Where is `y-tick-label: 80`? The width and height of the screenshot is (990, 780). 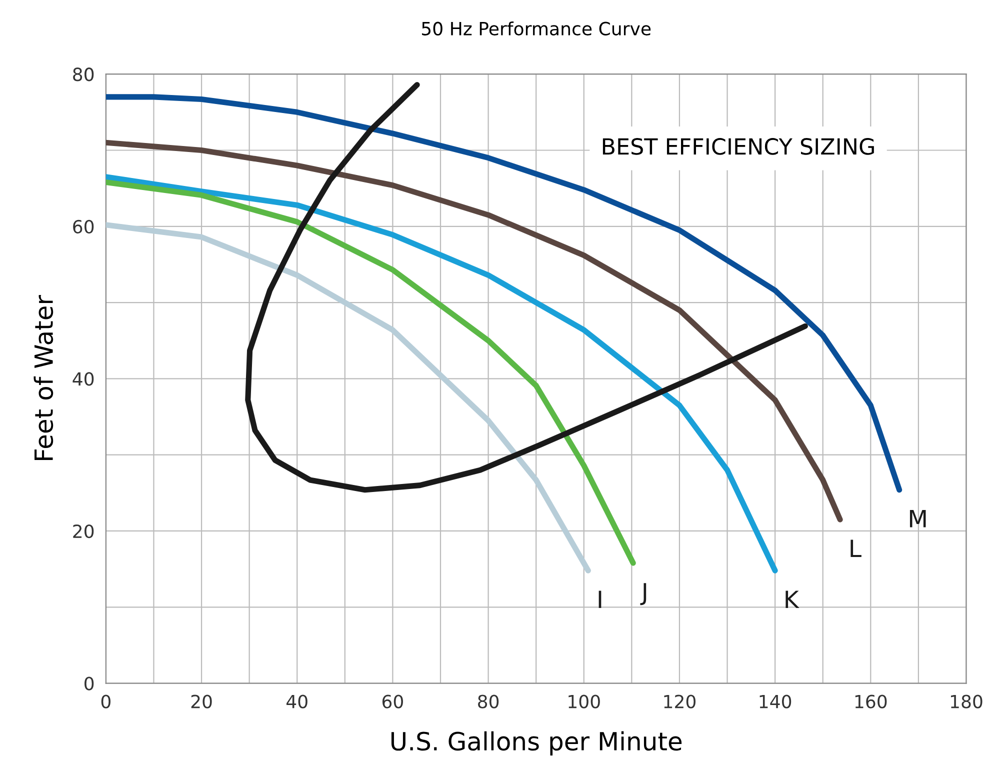 y-tick-label: 80 is located at coordinates (83, 75).